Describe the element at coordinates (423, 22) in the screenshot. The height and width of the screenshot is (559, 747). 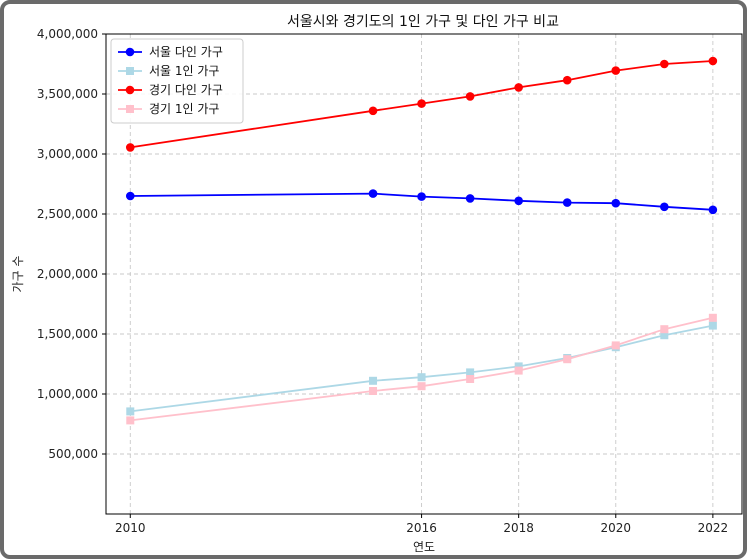
I see `chart-title: 서울시와 경기도의 1인 가구 및 다인 가구 비교` at that location.